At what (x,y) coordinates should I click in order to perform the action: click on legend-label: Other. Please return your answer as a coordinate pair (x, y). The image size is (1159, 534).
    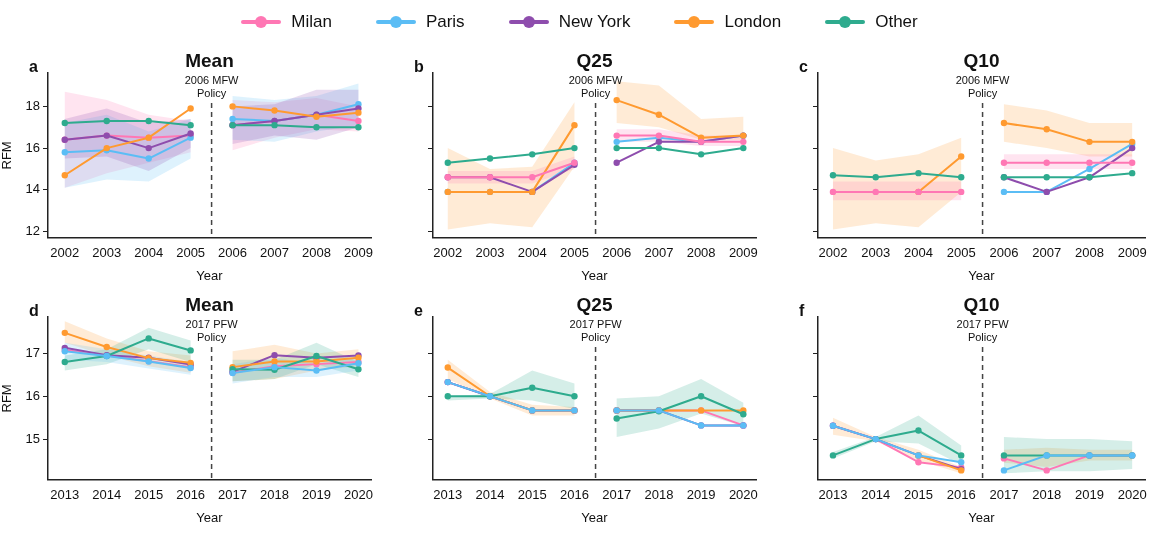
    Looking at the image, I should click on (896, 22).